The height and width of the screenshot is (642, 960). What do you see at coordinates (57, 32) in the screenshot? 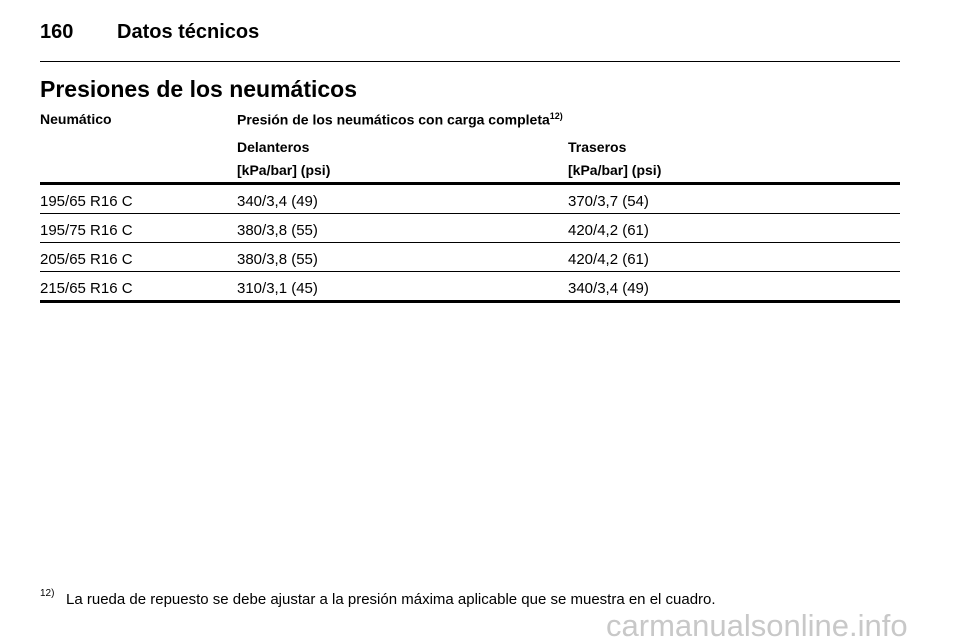
I see `page-number: 160` at bounding box center [57, 32].